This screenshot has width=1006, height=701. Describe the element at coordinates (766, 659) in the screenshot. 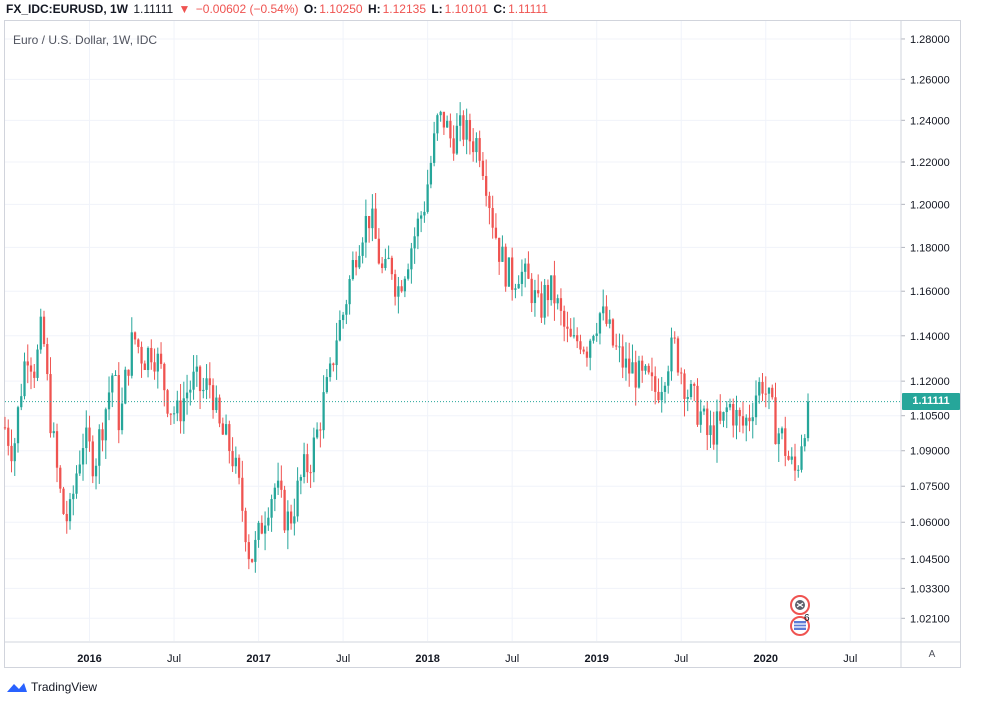

I see `time-tick-label: 2020` at that location.